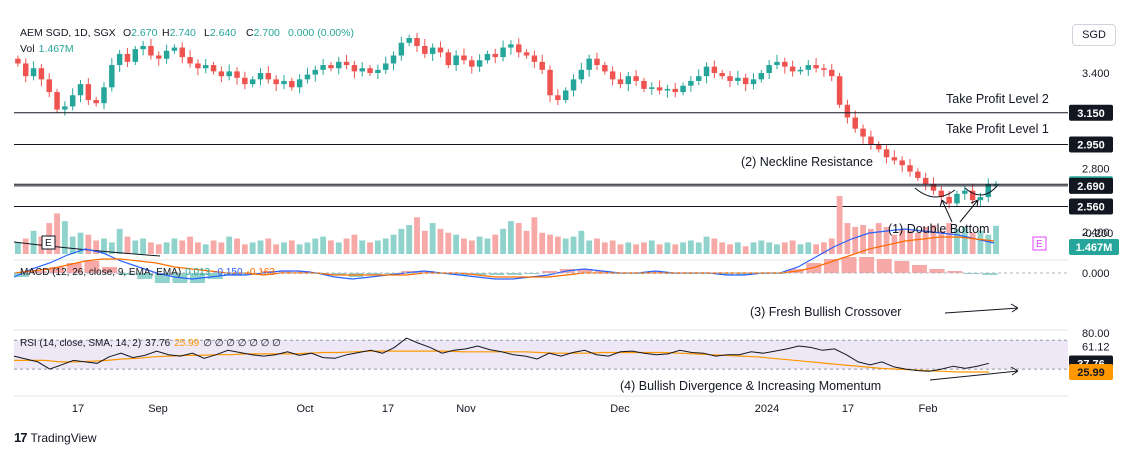 The image size is (1148, 457). What do you see at coordinates (48, 242) in the screenshot?
I see `earnings-marker-left: E` at bounding box center [48, 242].